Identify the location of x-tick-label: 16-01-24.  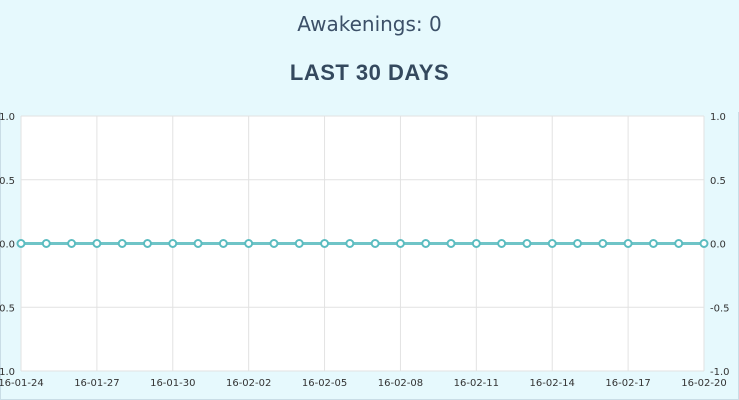
(22, 383).